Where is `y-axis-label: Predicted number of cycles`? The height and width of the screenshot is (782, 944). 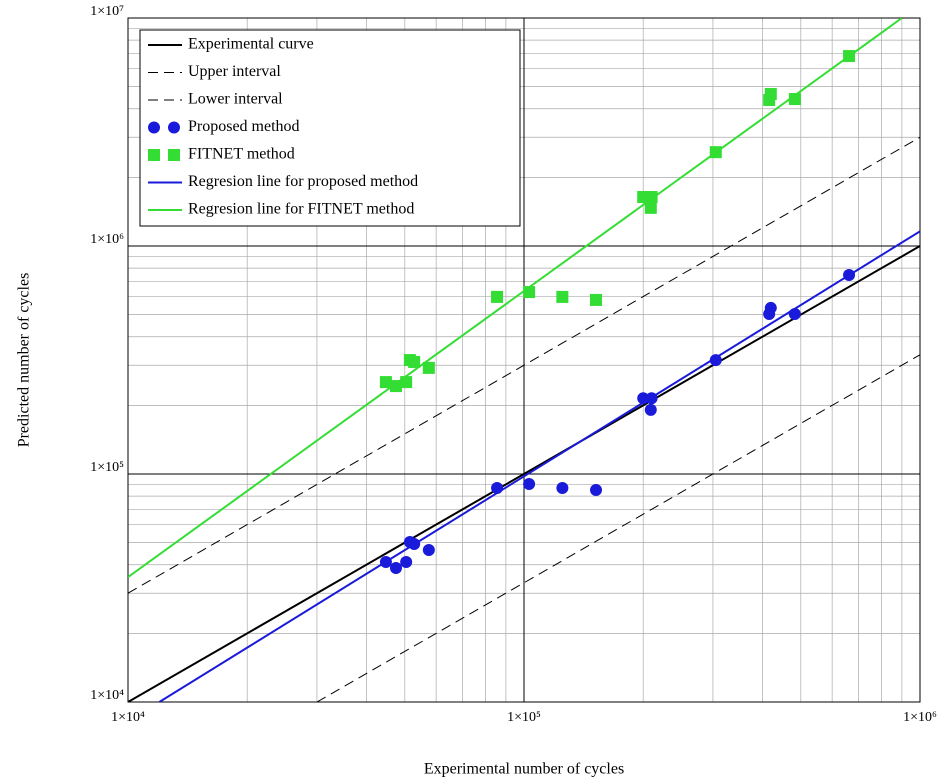 y-axis-label: Predicted number of cycles is located at coordinates (24, 360).